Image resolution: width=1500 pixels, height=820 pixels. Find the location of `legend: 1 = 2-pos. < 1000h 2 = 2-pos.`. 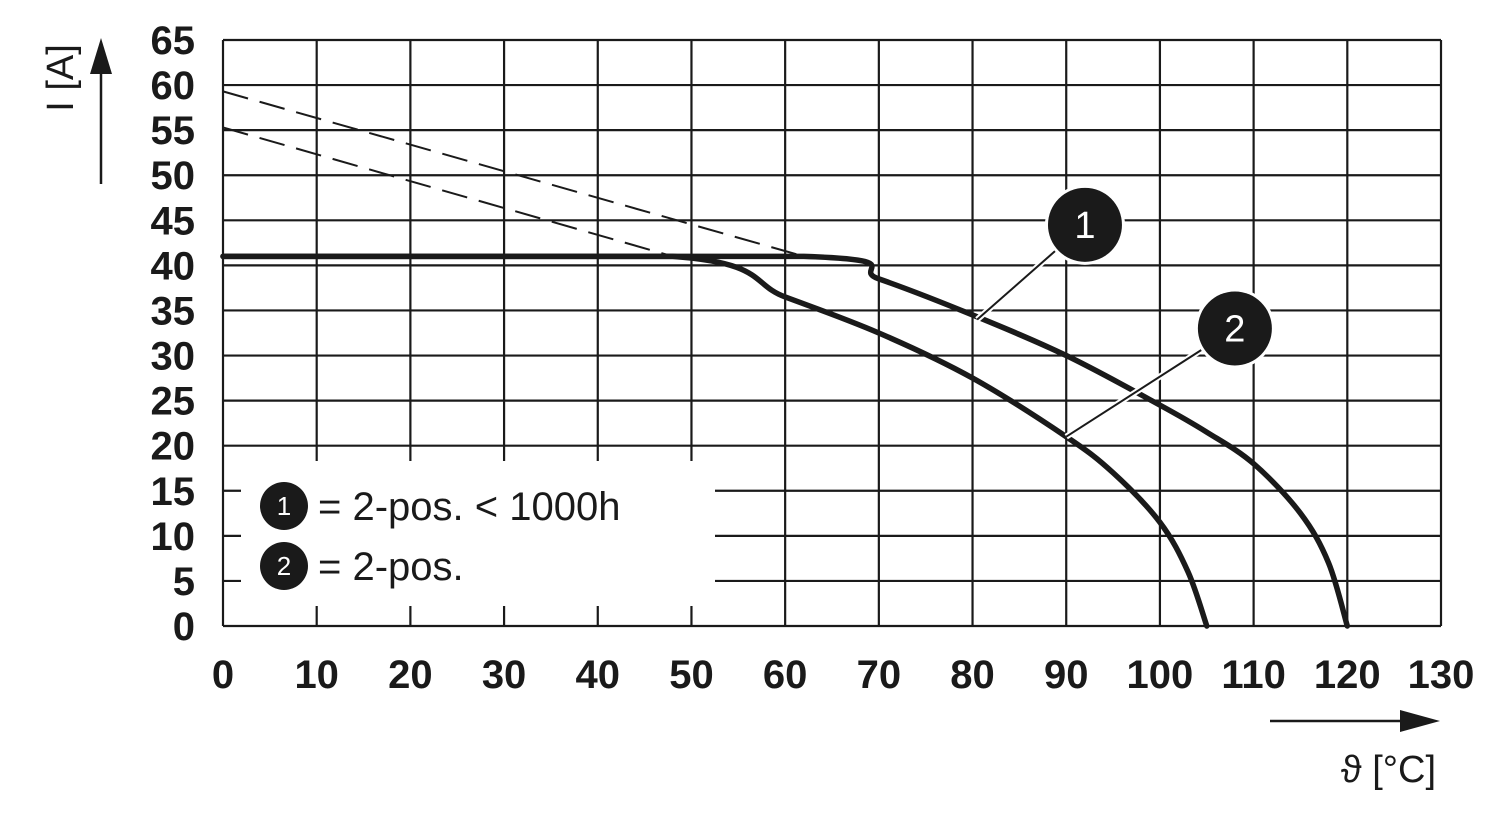

legend: 1 = 2-pos. < 1000h 2 = 2-pos. is located at coordinates (478, 533).